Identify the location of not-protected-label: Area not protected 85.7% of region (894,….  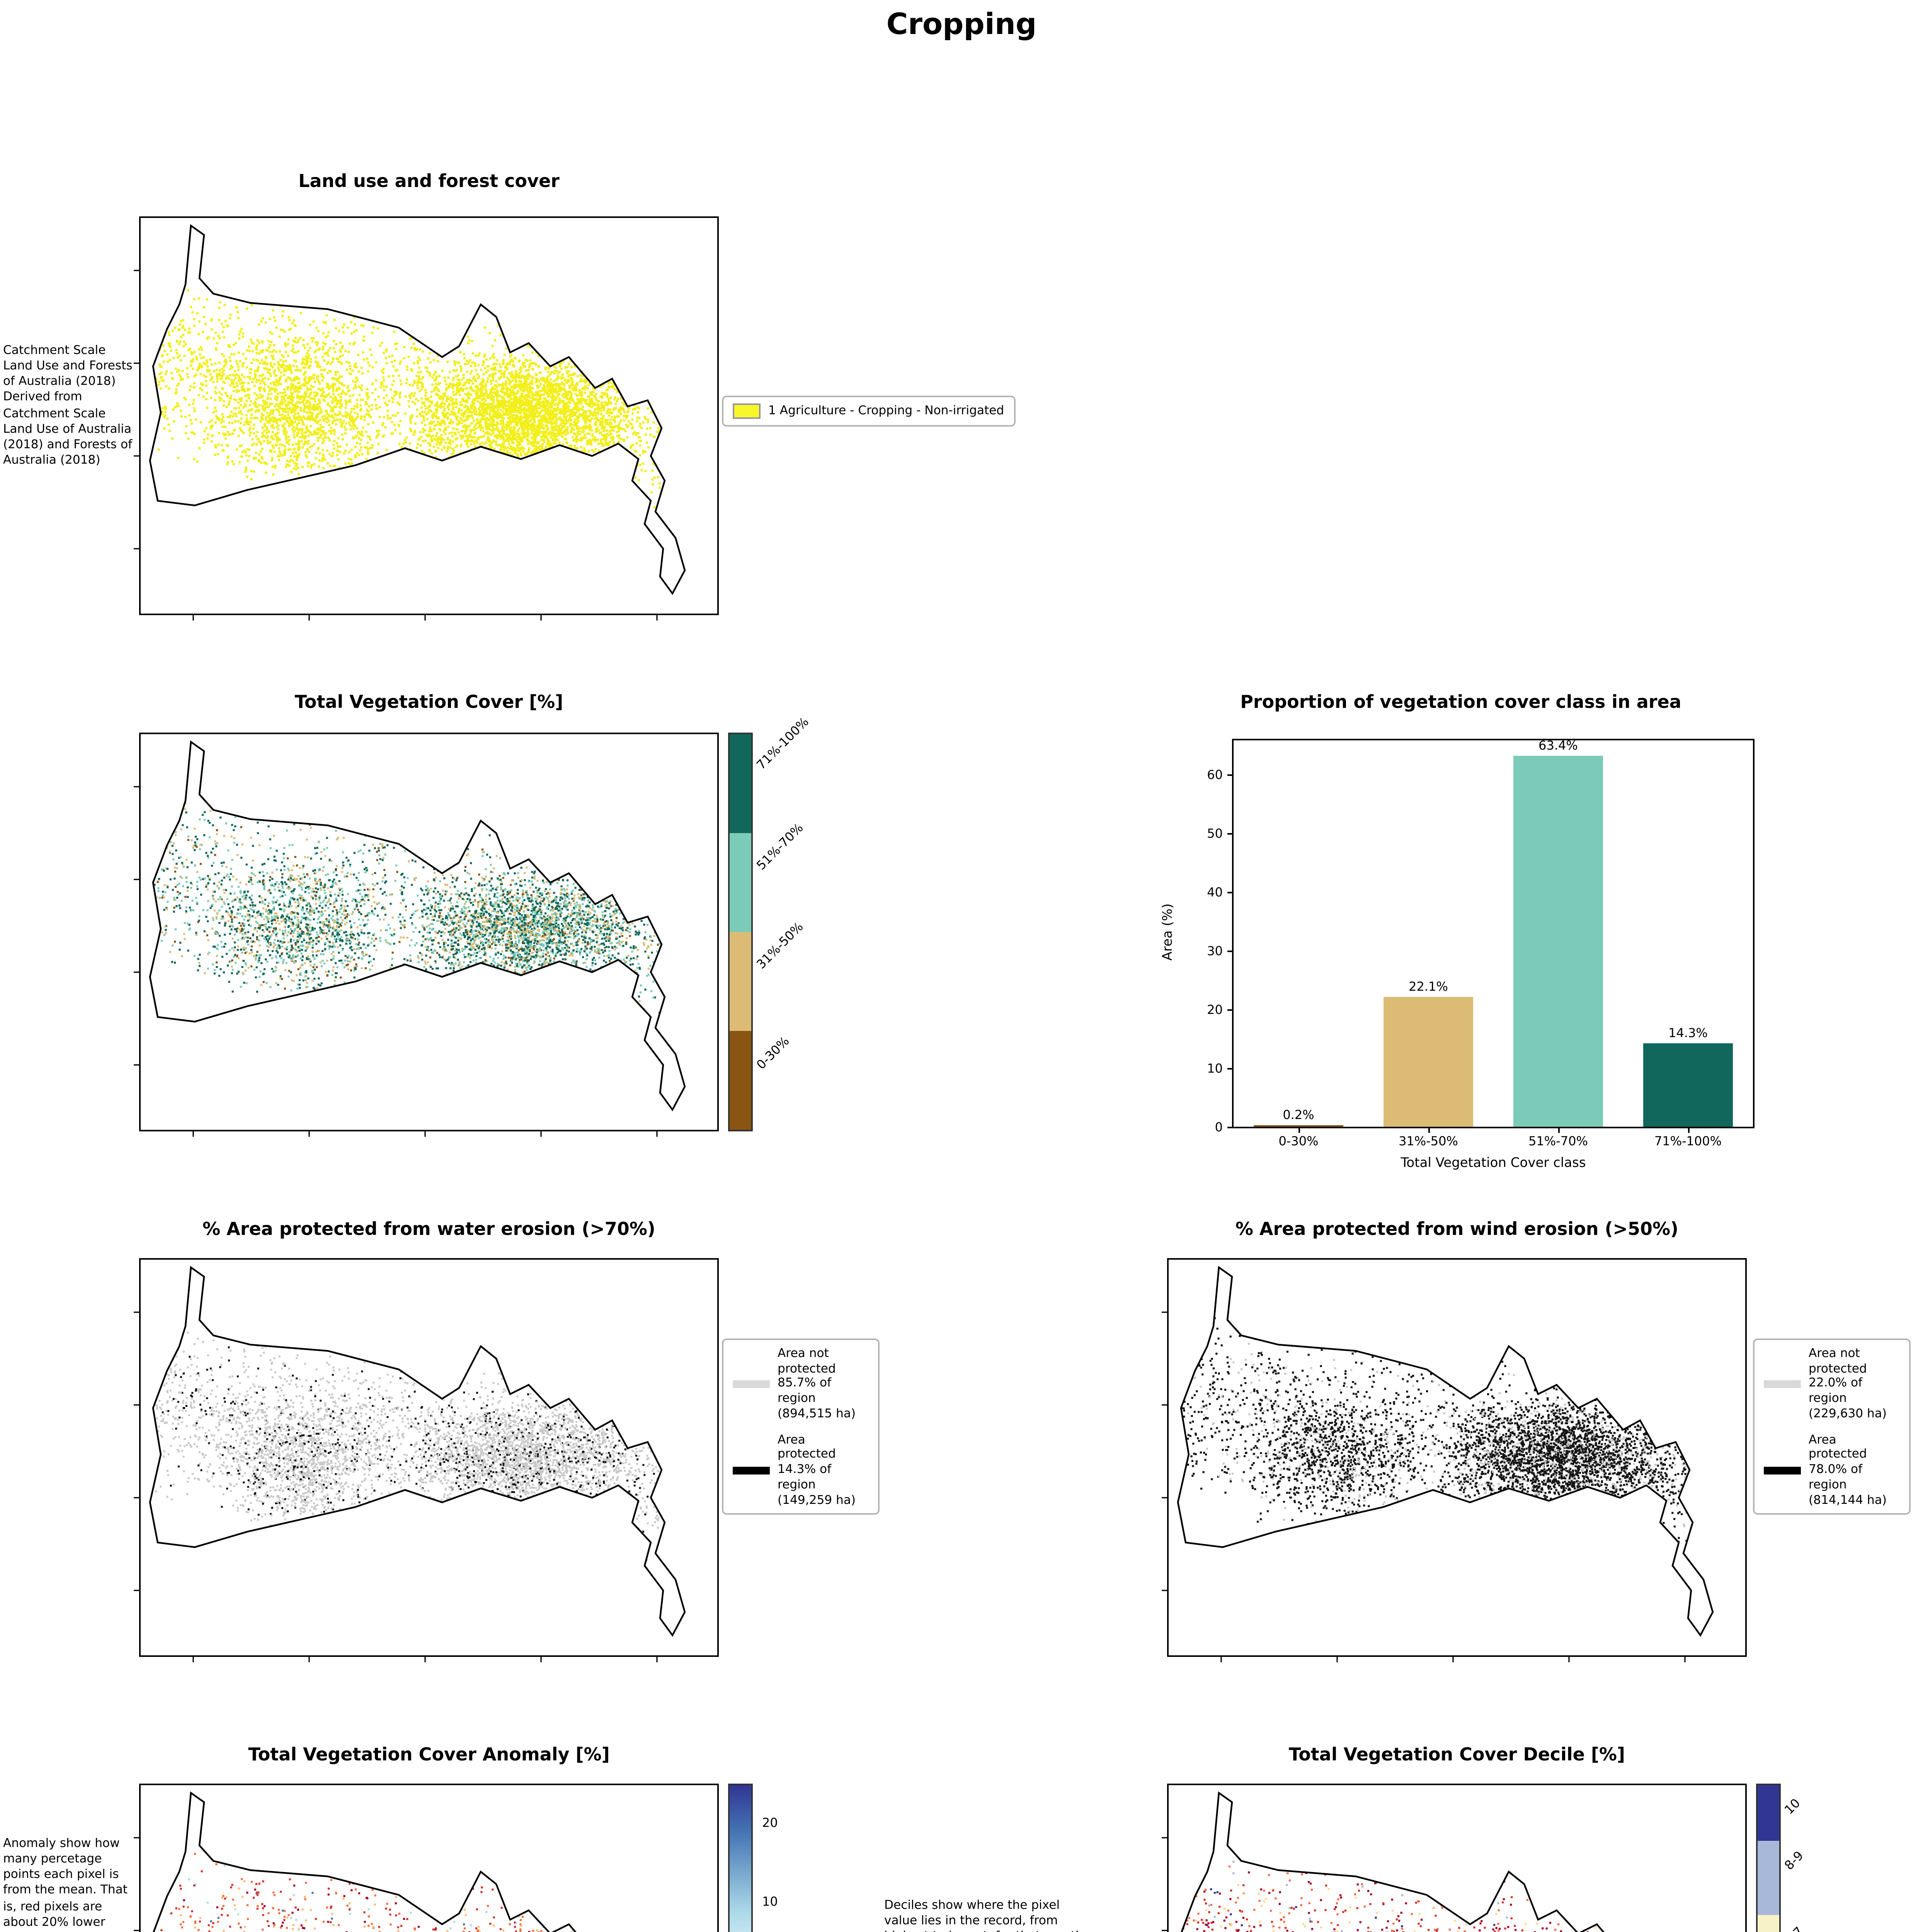
(819, 1384).